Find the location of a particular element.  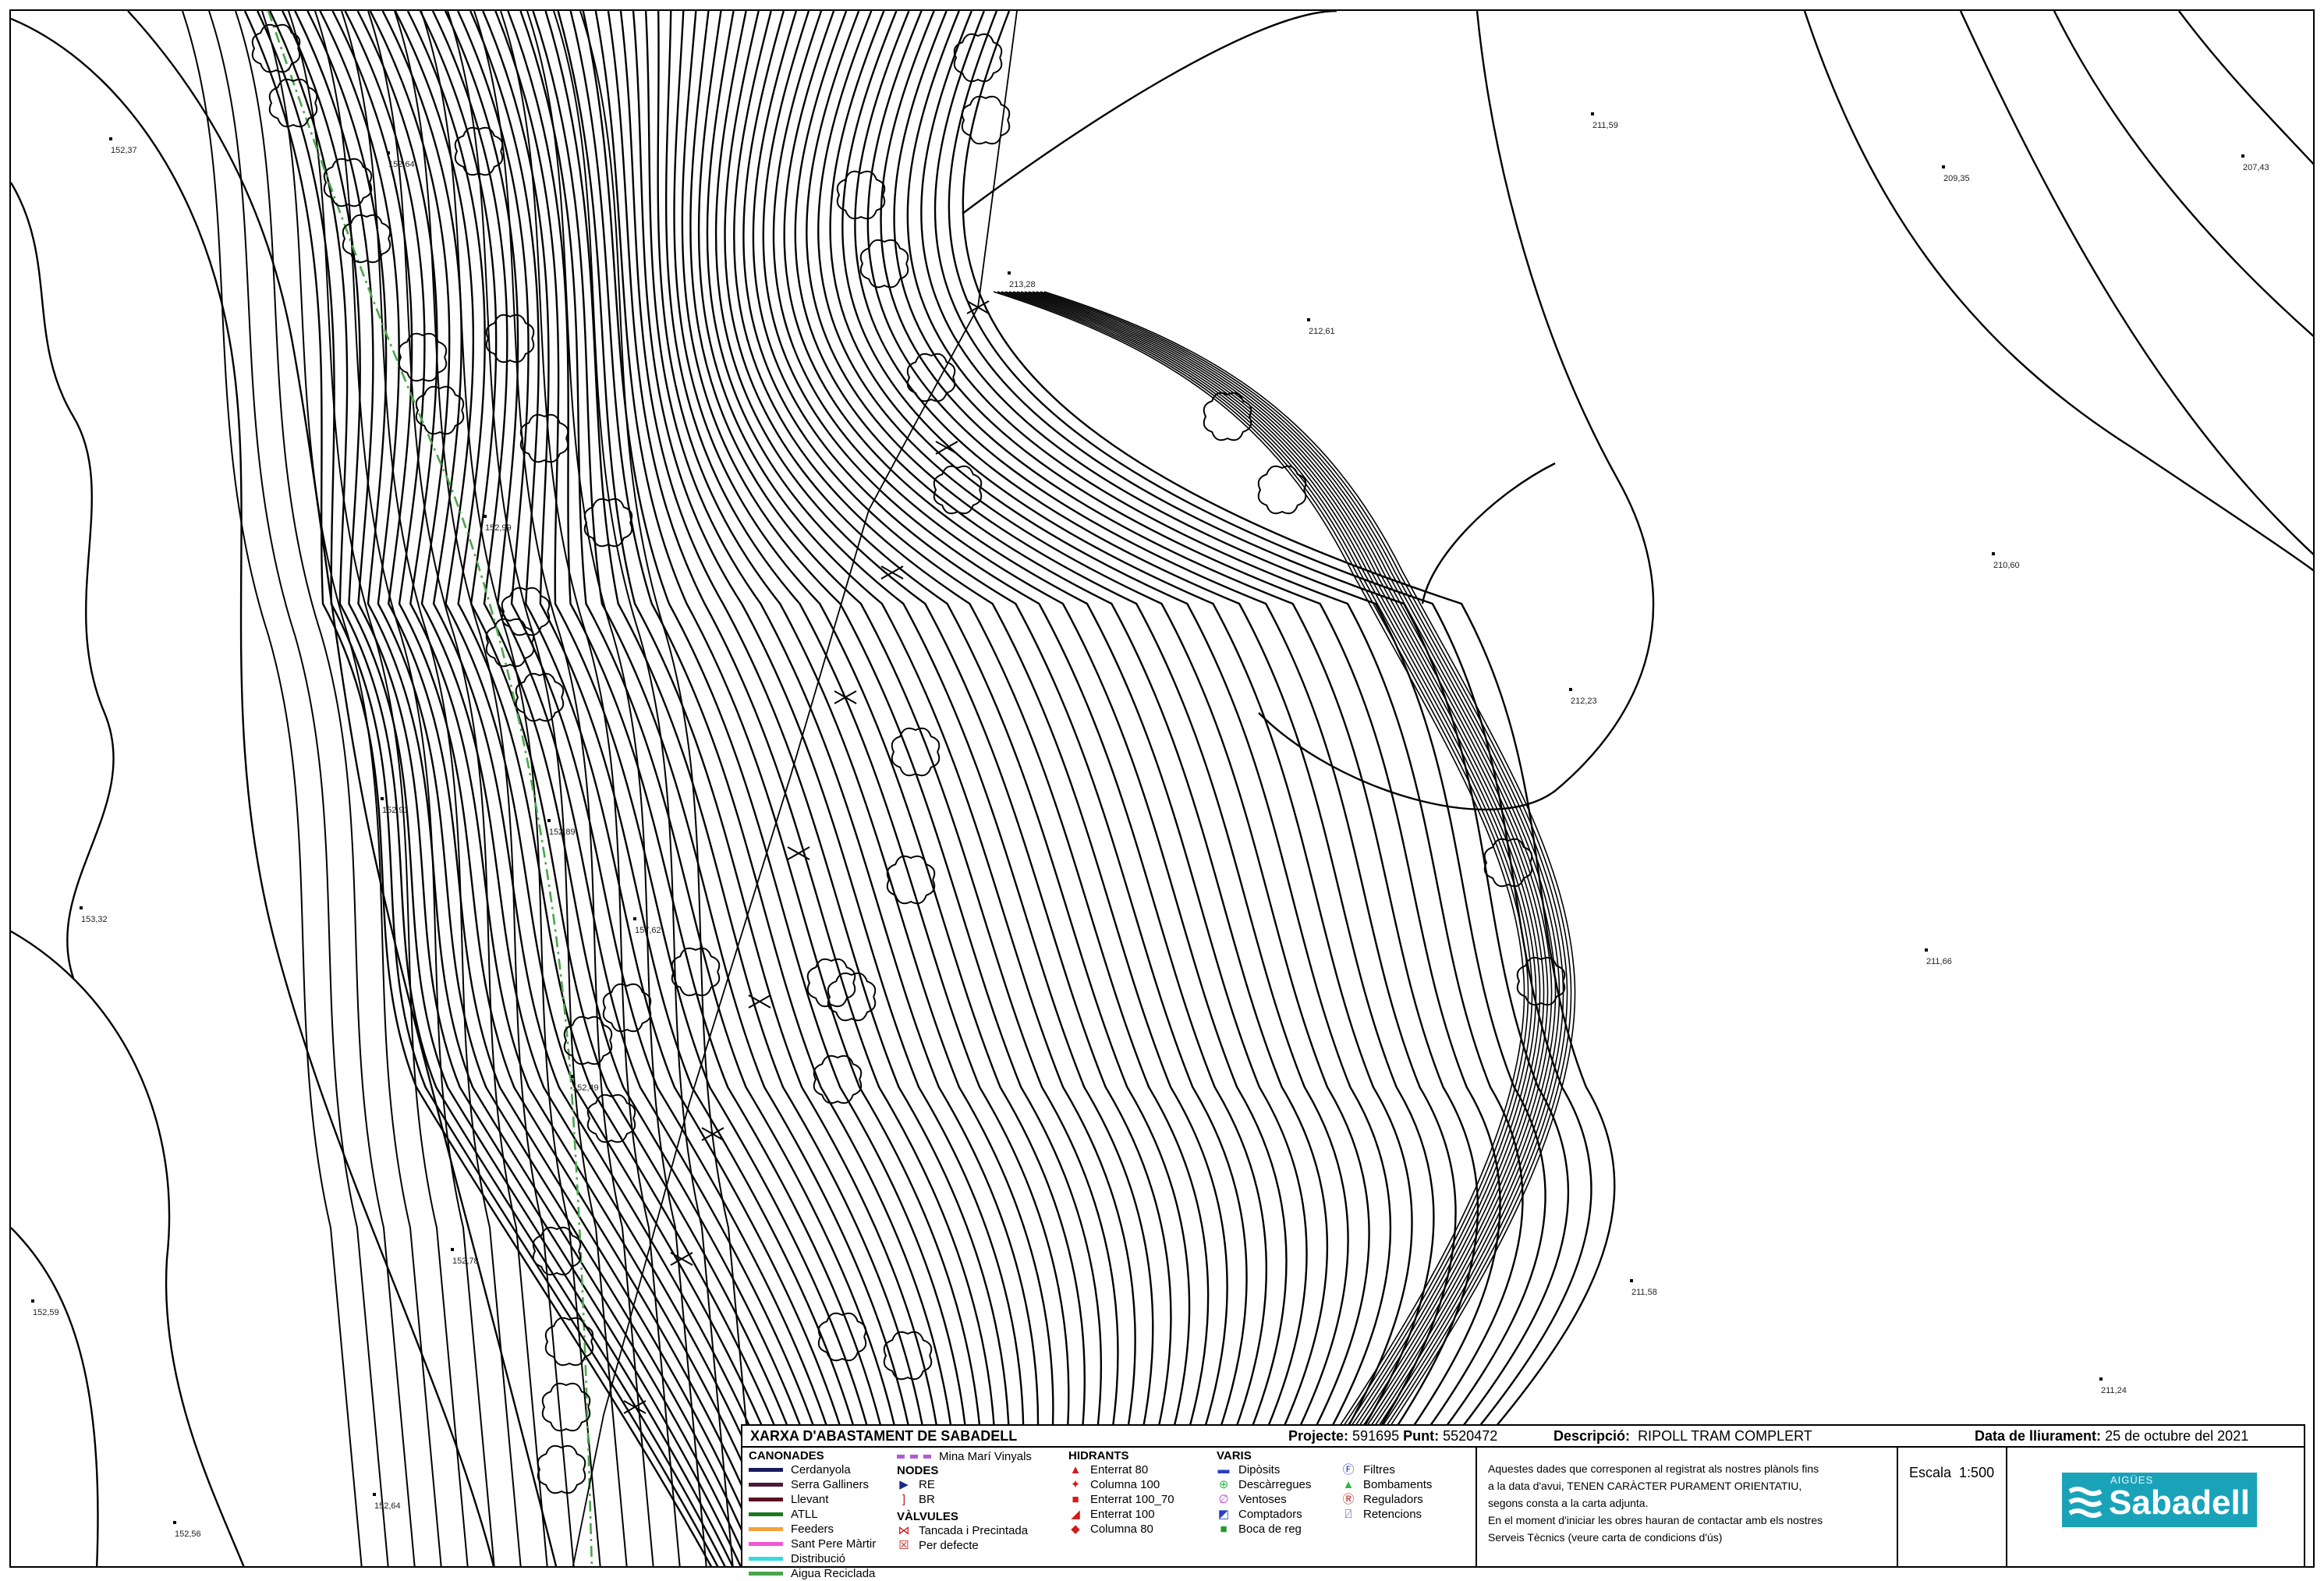

point-label: Punt: is located at coordinates (1421, 1436).